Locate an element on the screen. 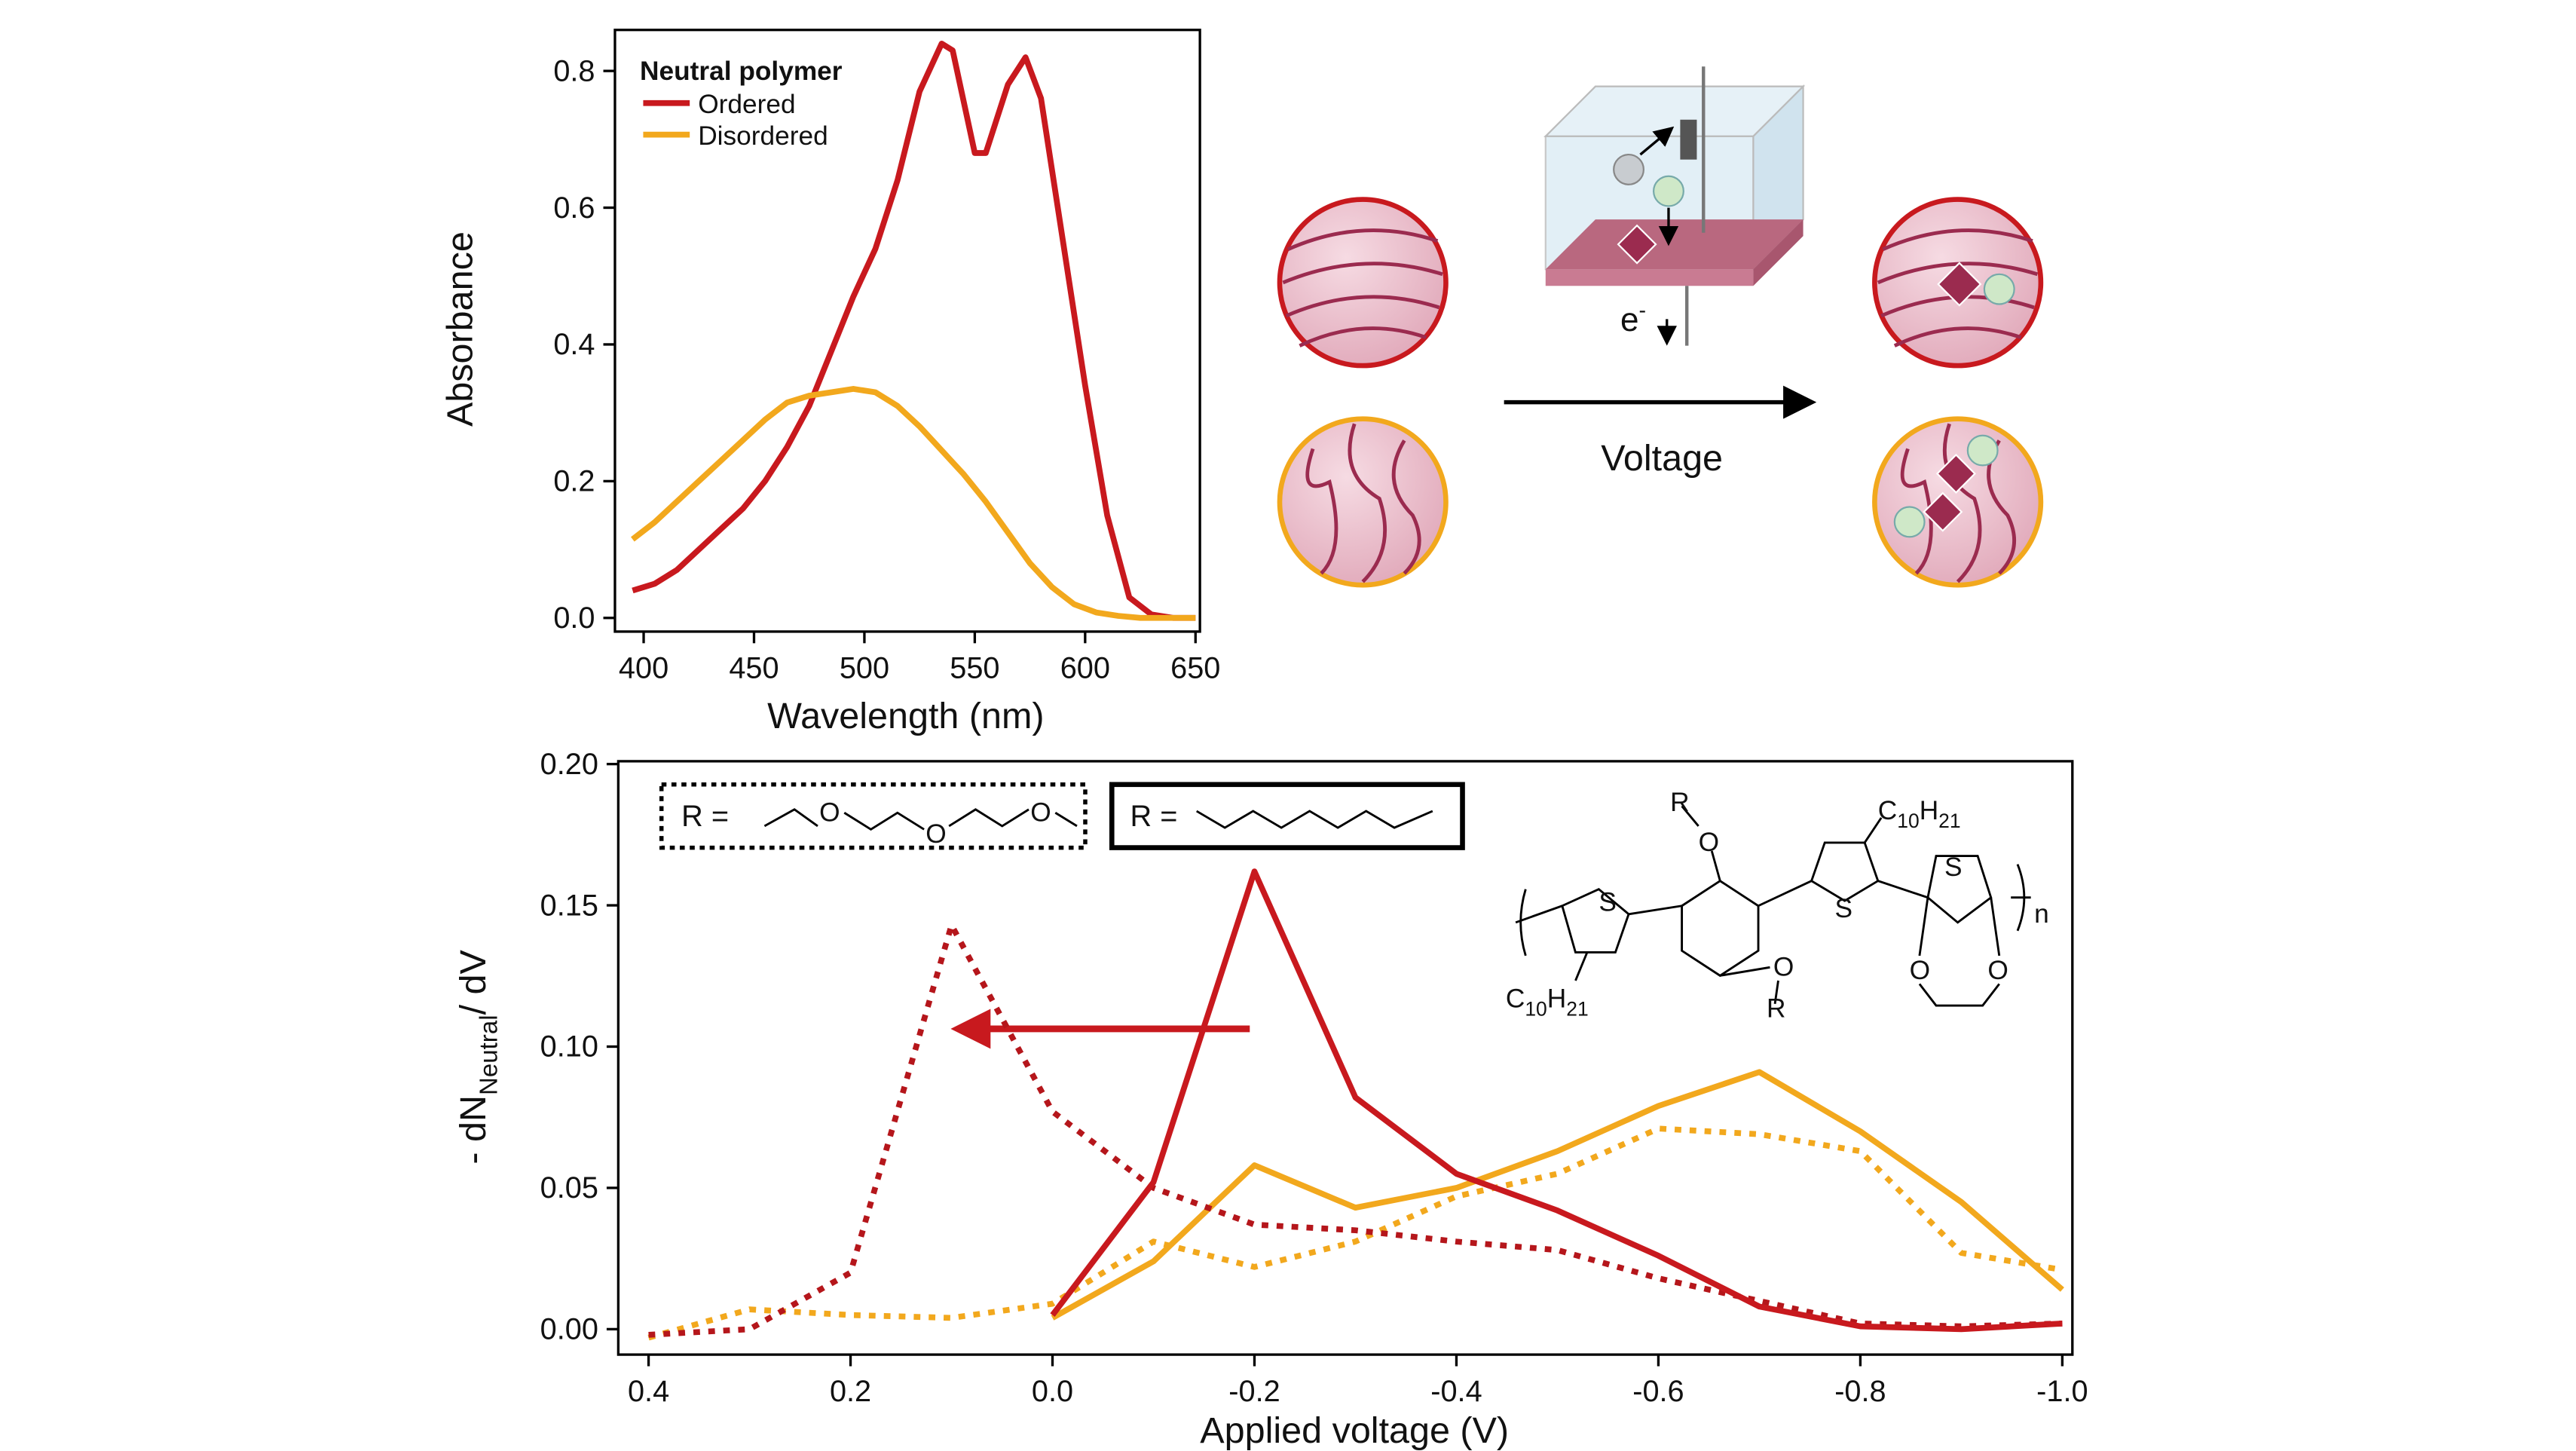 The width and height of the screenshot is (2576, 1451). voltage-label: Voltage is located at coordinates (1662, 458).